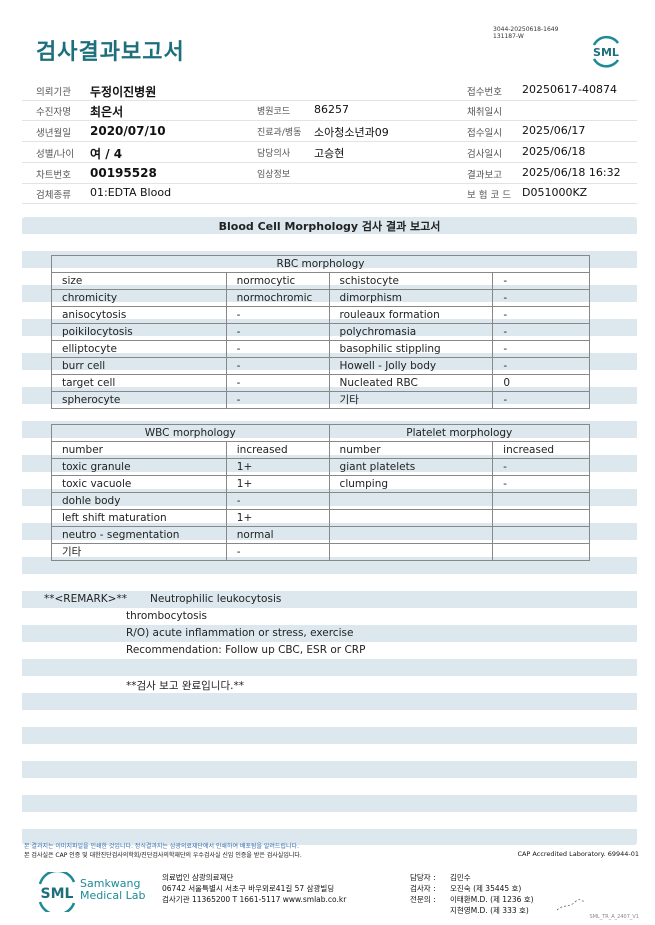 This screenshot has width=655, height=925. What do you see at coordinates (110, 52) in the screenshot?
I see `page-title: 검사결과보고서` at bounding box center [110, 52].